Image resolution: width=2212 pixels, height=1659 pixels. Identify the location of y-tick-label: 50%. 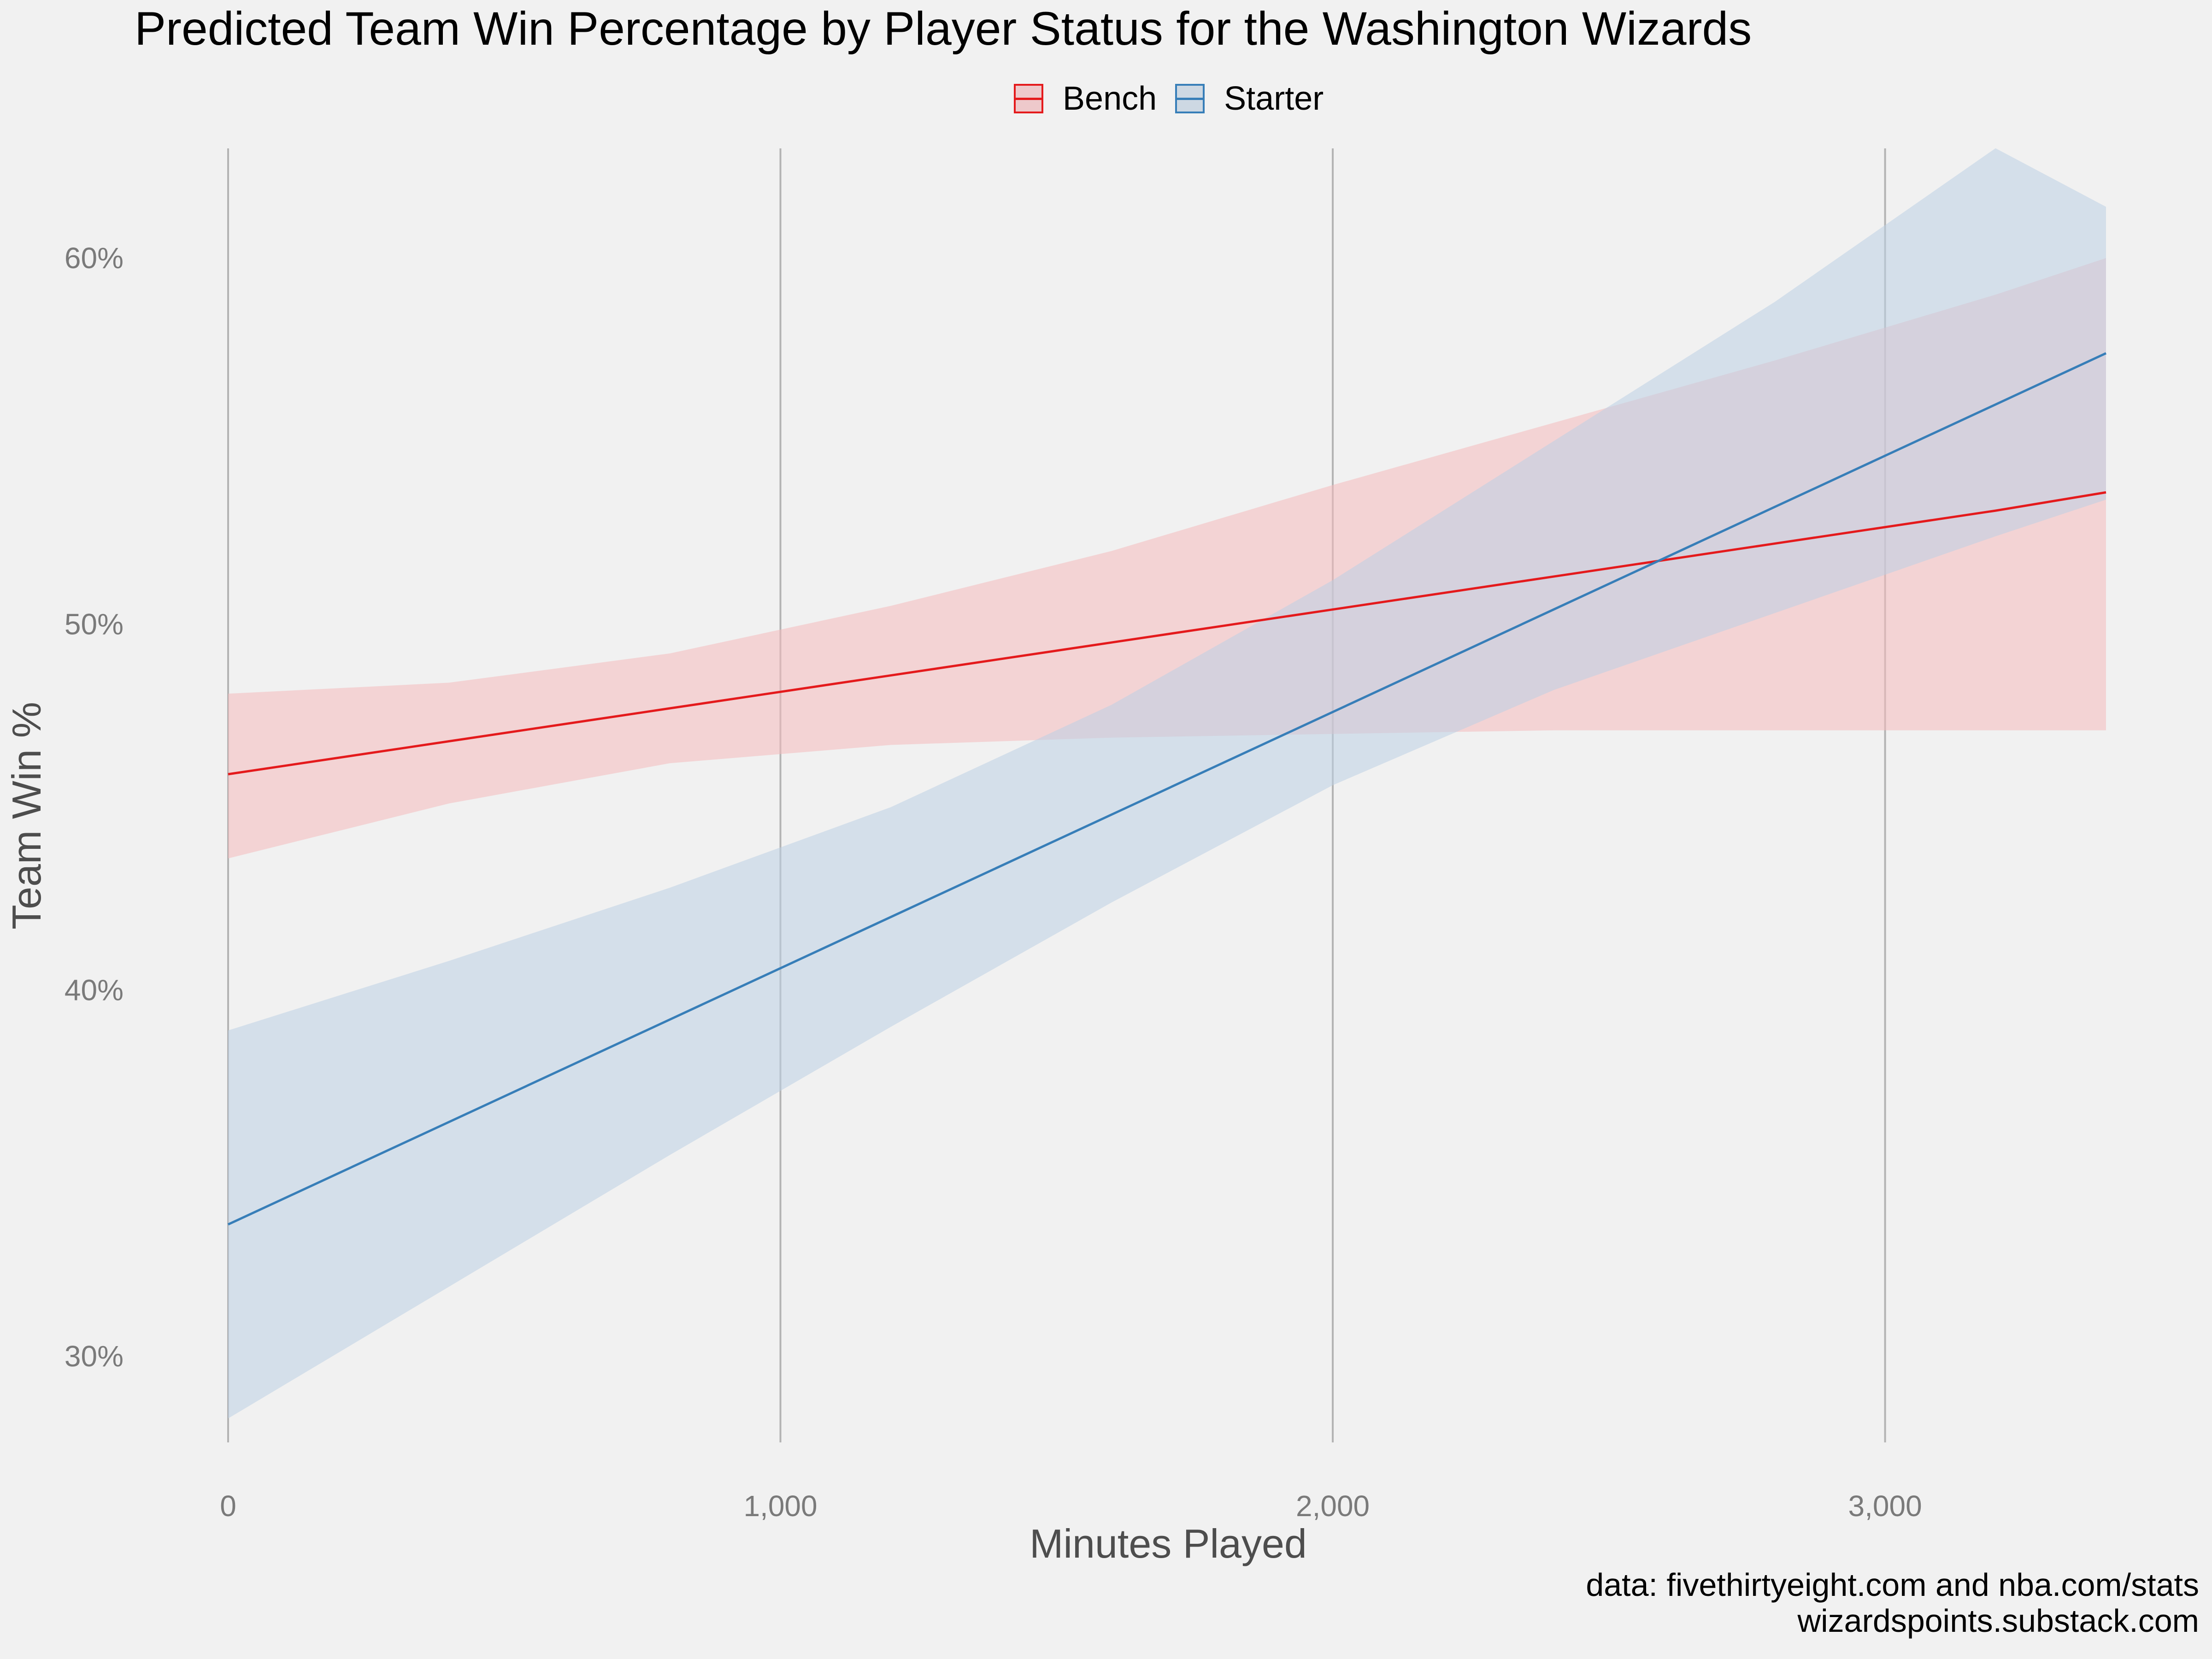
(94, 624).